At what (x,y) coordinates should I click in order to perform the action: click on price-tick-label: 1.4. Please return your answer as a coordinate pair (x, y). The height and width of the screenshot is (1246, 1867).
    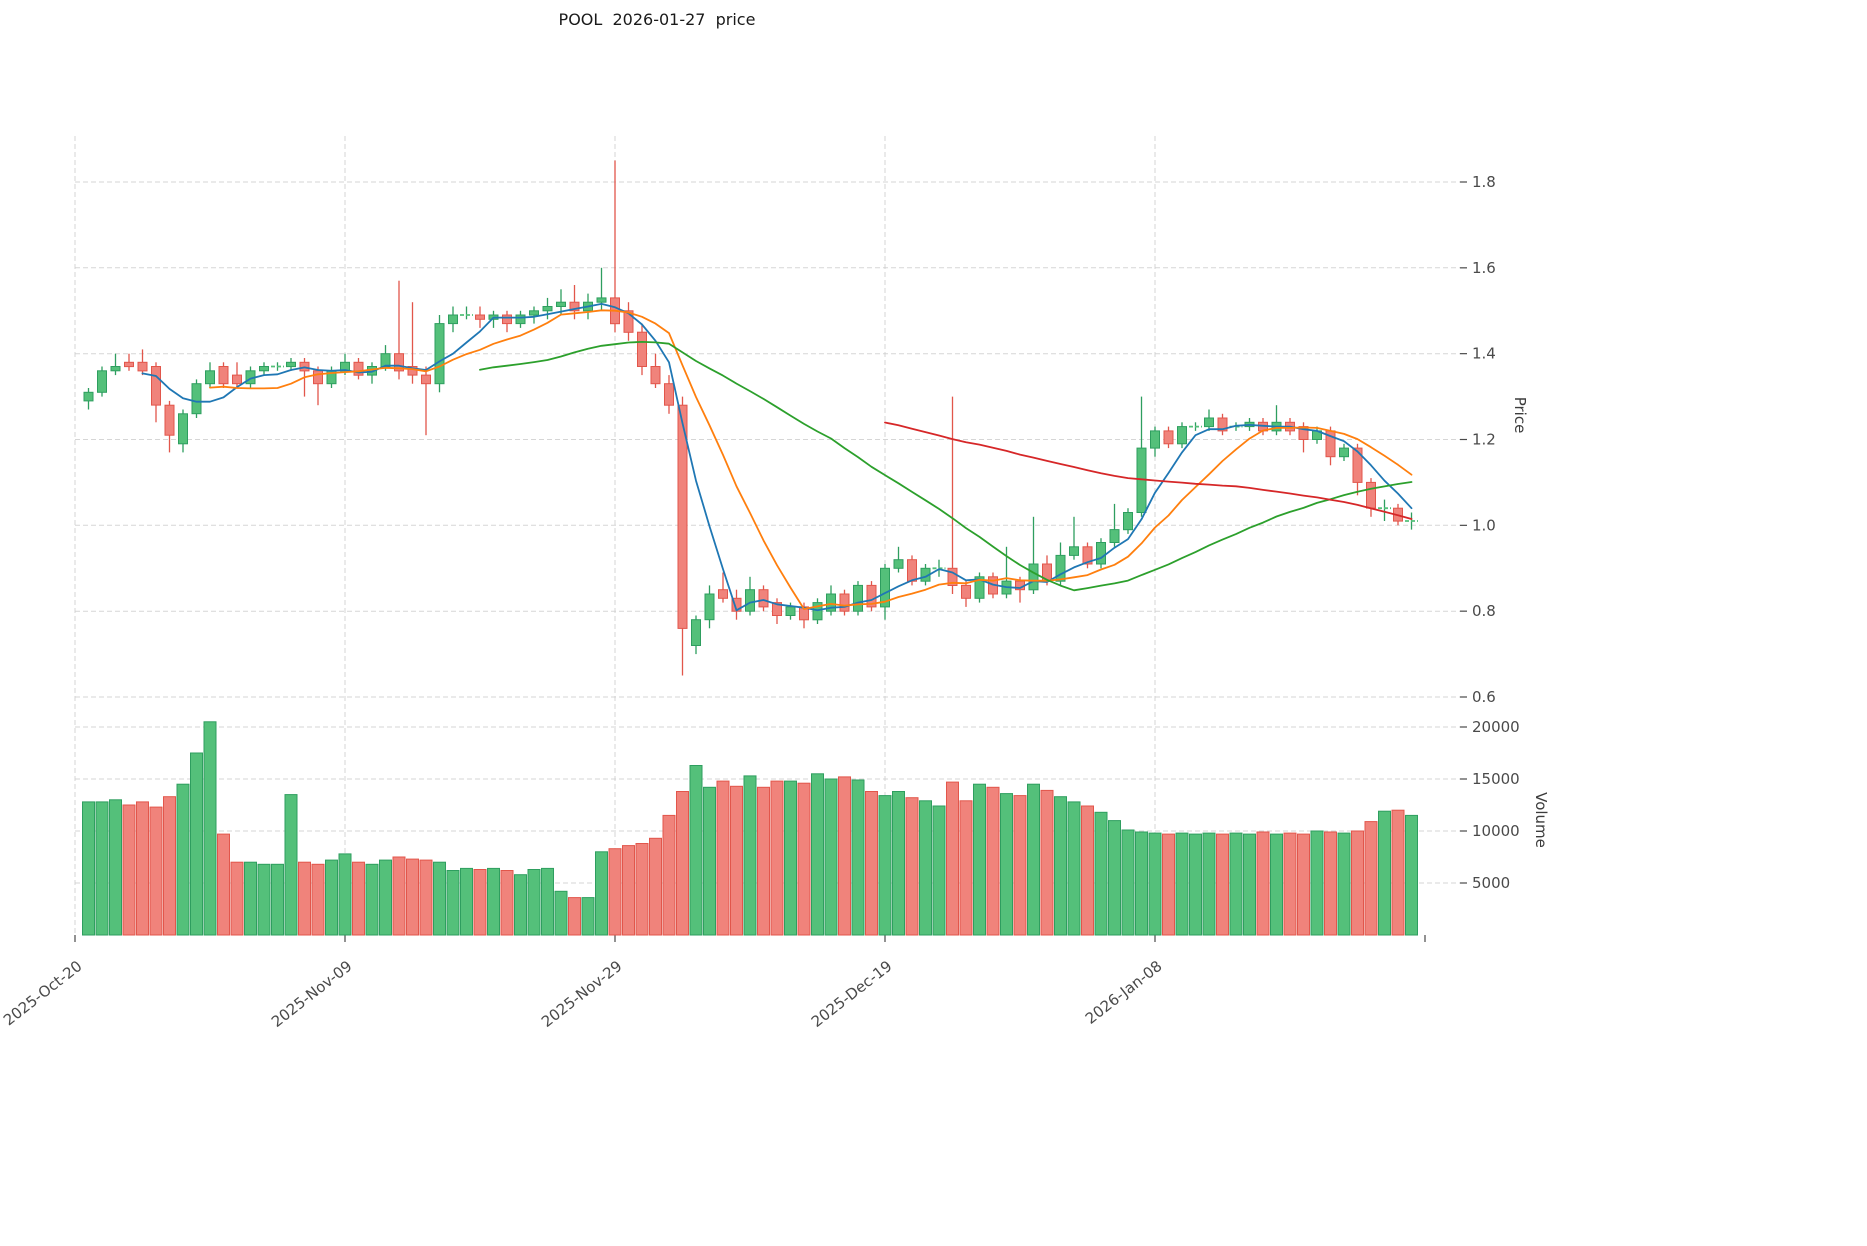
    Looking at the image, I should click on (1484, 354).